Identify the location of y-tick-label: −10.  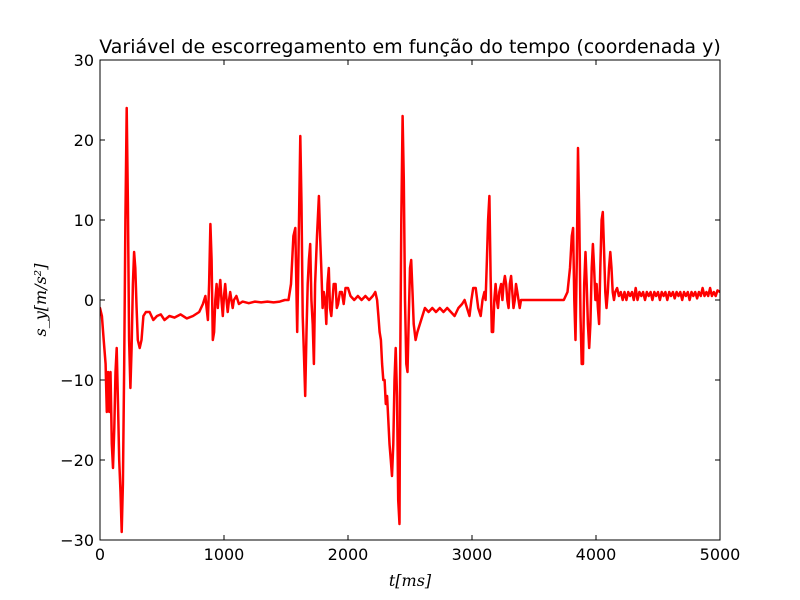
(77, 380).